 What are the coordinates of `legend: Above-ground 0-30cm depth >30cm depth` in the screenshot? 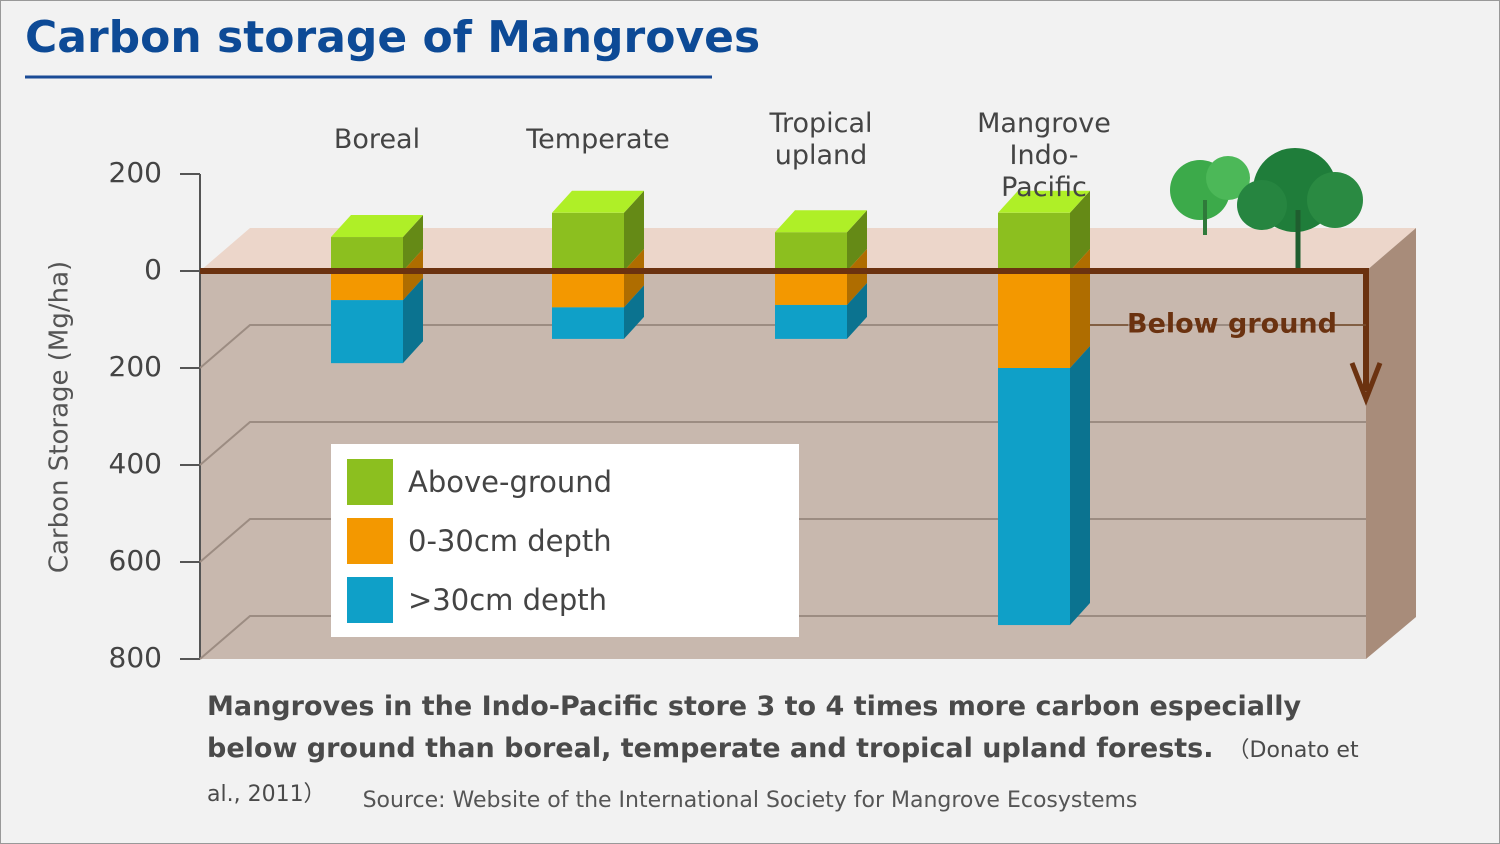 It's located at (565, 540).